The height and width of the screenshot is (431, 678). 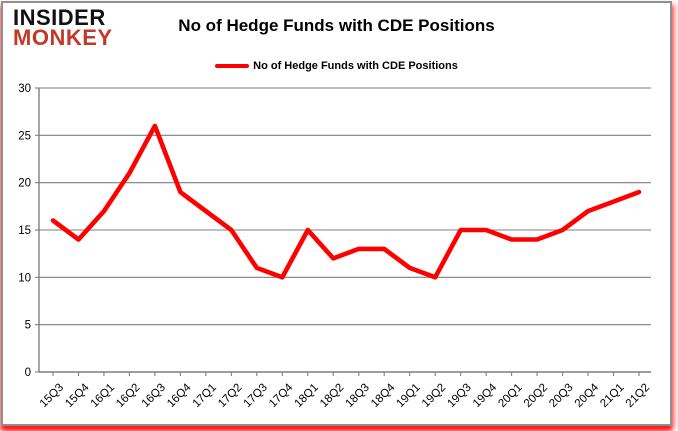 What do you see at coordinates (28, 373) in the screenshot?
I see `y-axis-label: 0` at bounding box center [28, 373].